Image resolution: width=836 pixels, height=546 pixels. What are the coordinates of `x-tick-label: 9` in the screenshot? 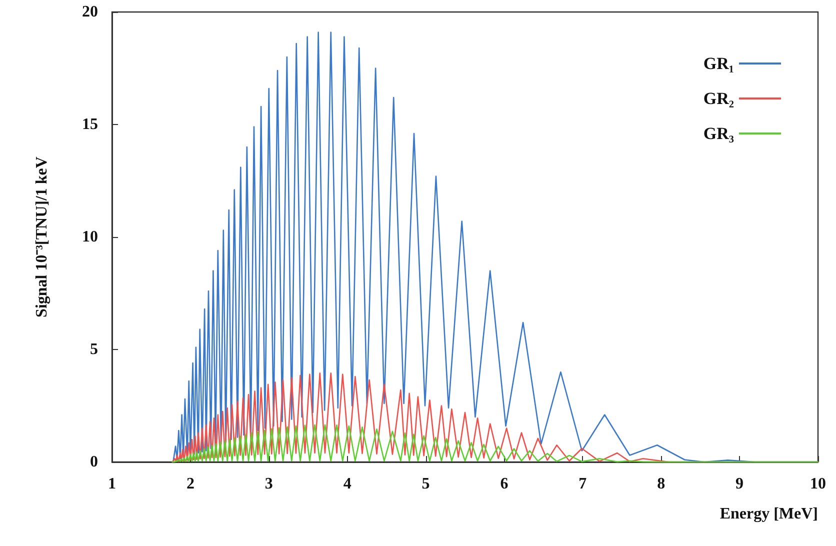 It's located at (740, 484).